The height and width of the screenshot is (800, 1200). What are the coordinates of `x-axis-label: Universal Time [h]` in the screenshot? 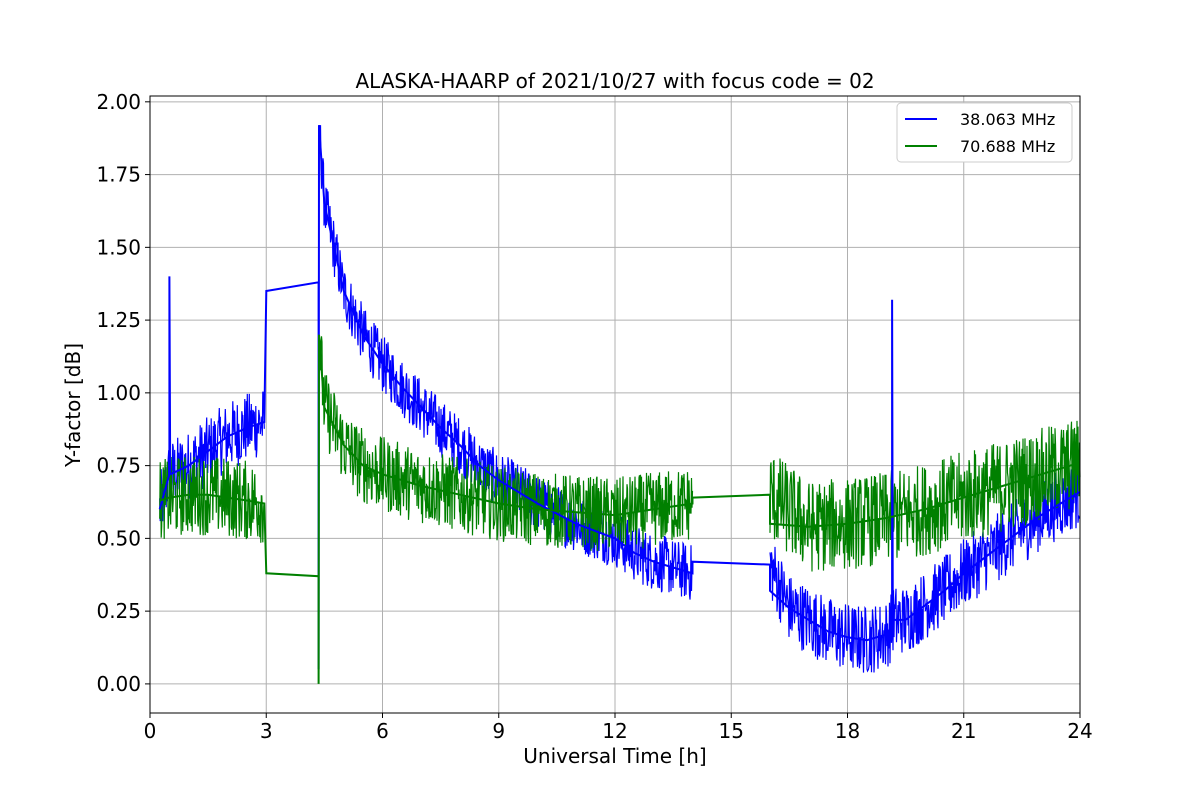 It's located at (614, 756).